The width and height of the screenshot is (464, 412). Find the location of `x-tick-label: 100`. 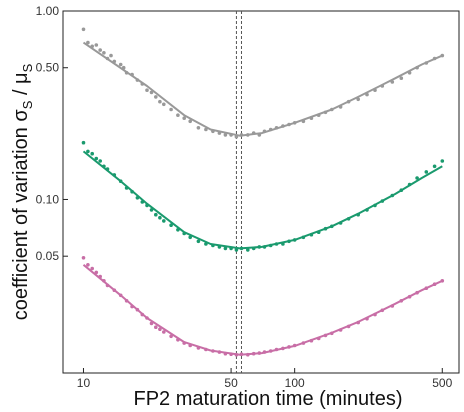

x-tick-label: 100 is located at coordinates (295, 383).